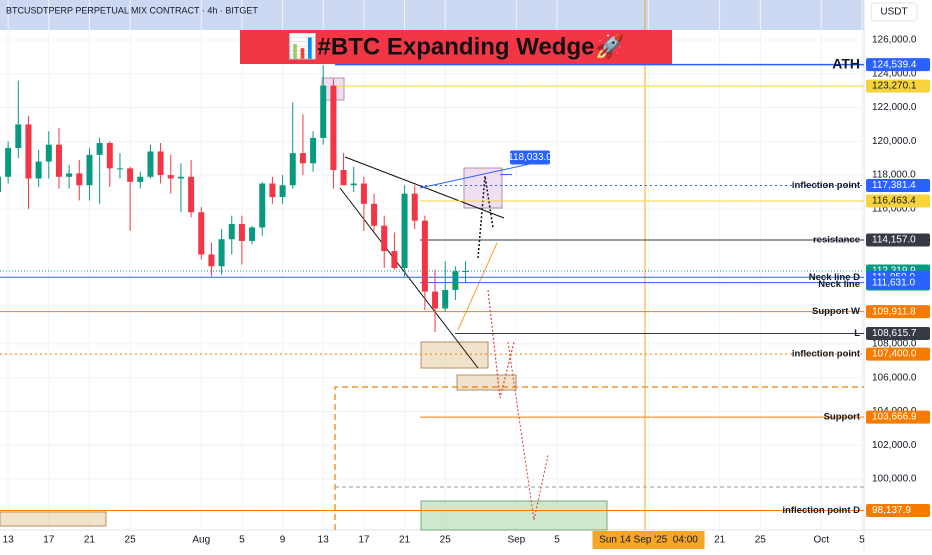  What do you see at coordinates (409, 278) in the screenshot?
I see `wedge-line` at bounding box center [409, 278].